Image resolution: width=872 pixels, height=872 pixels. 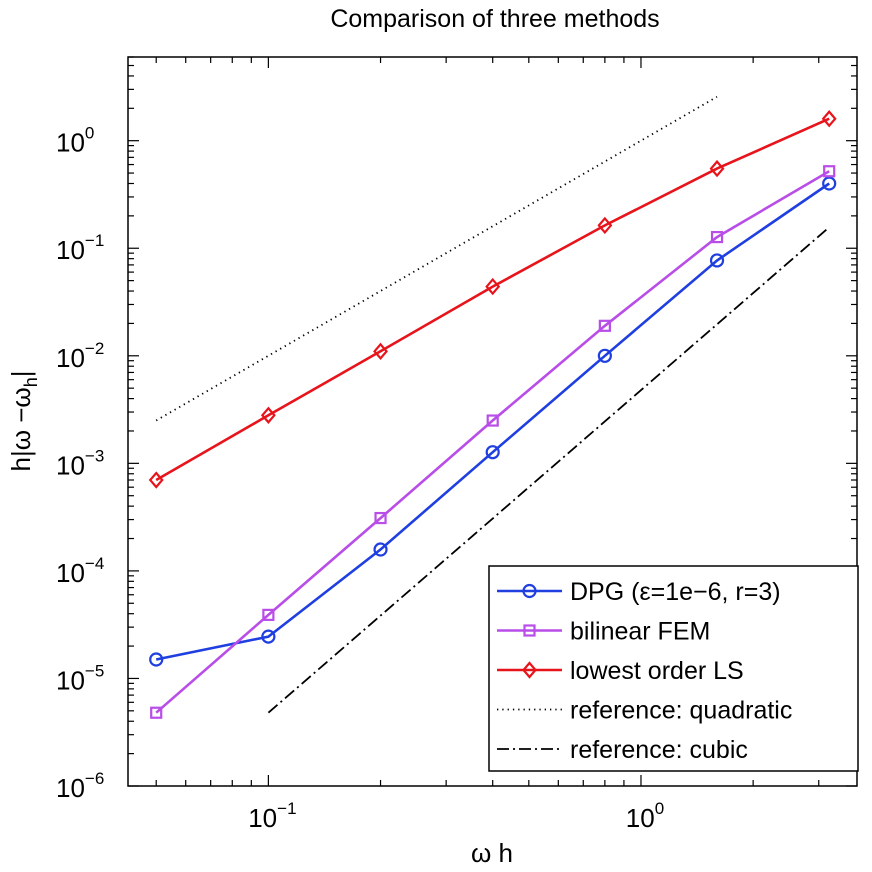 I want to click on legend-label-5: reference: cubic, so click(x=659, y=750).